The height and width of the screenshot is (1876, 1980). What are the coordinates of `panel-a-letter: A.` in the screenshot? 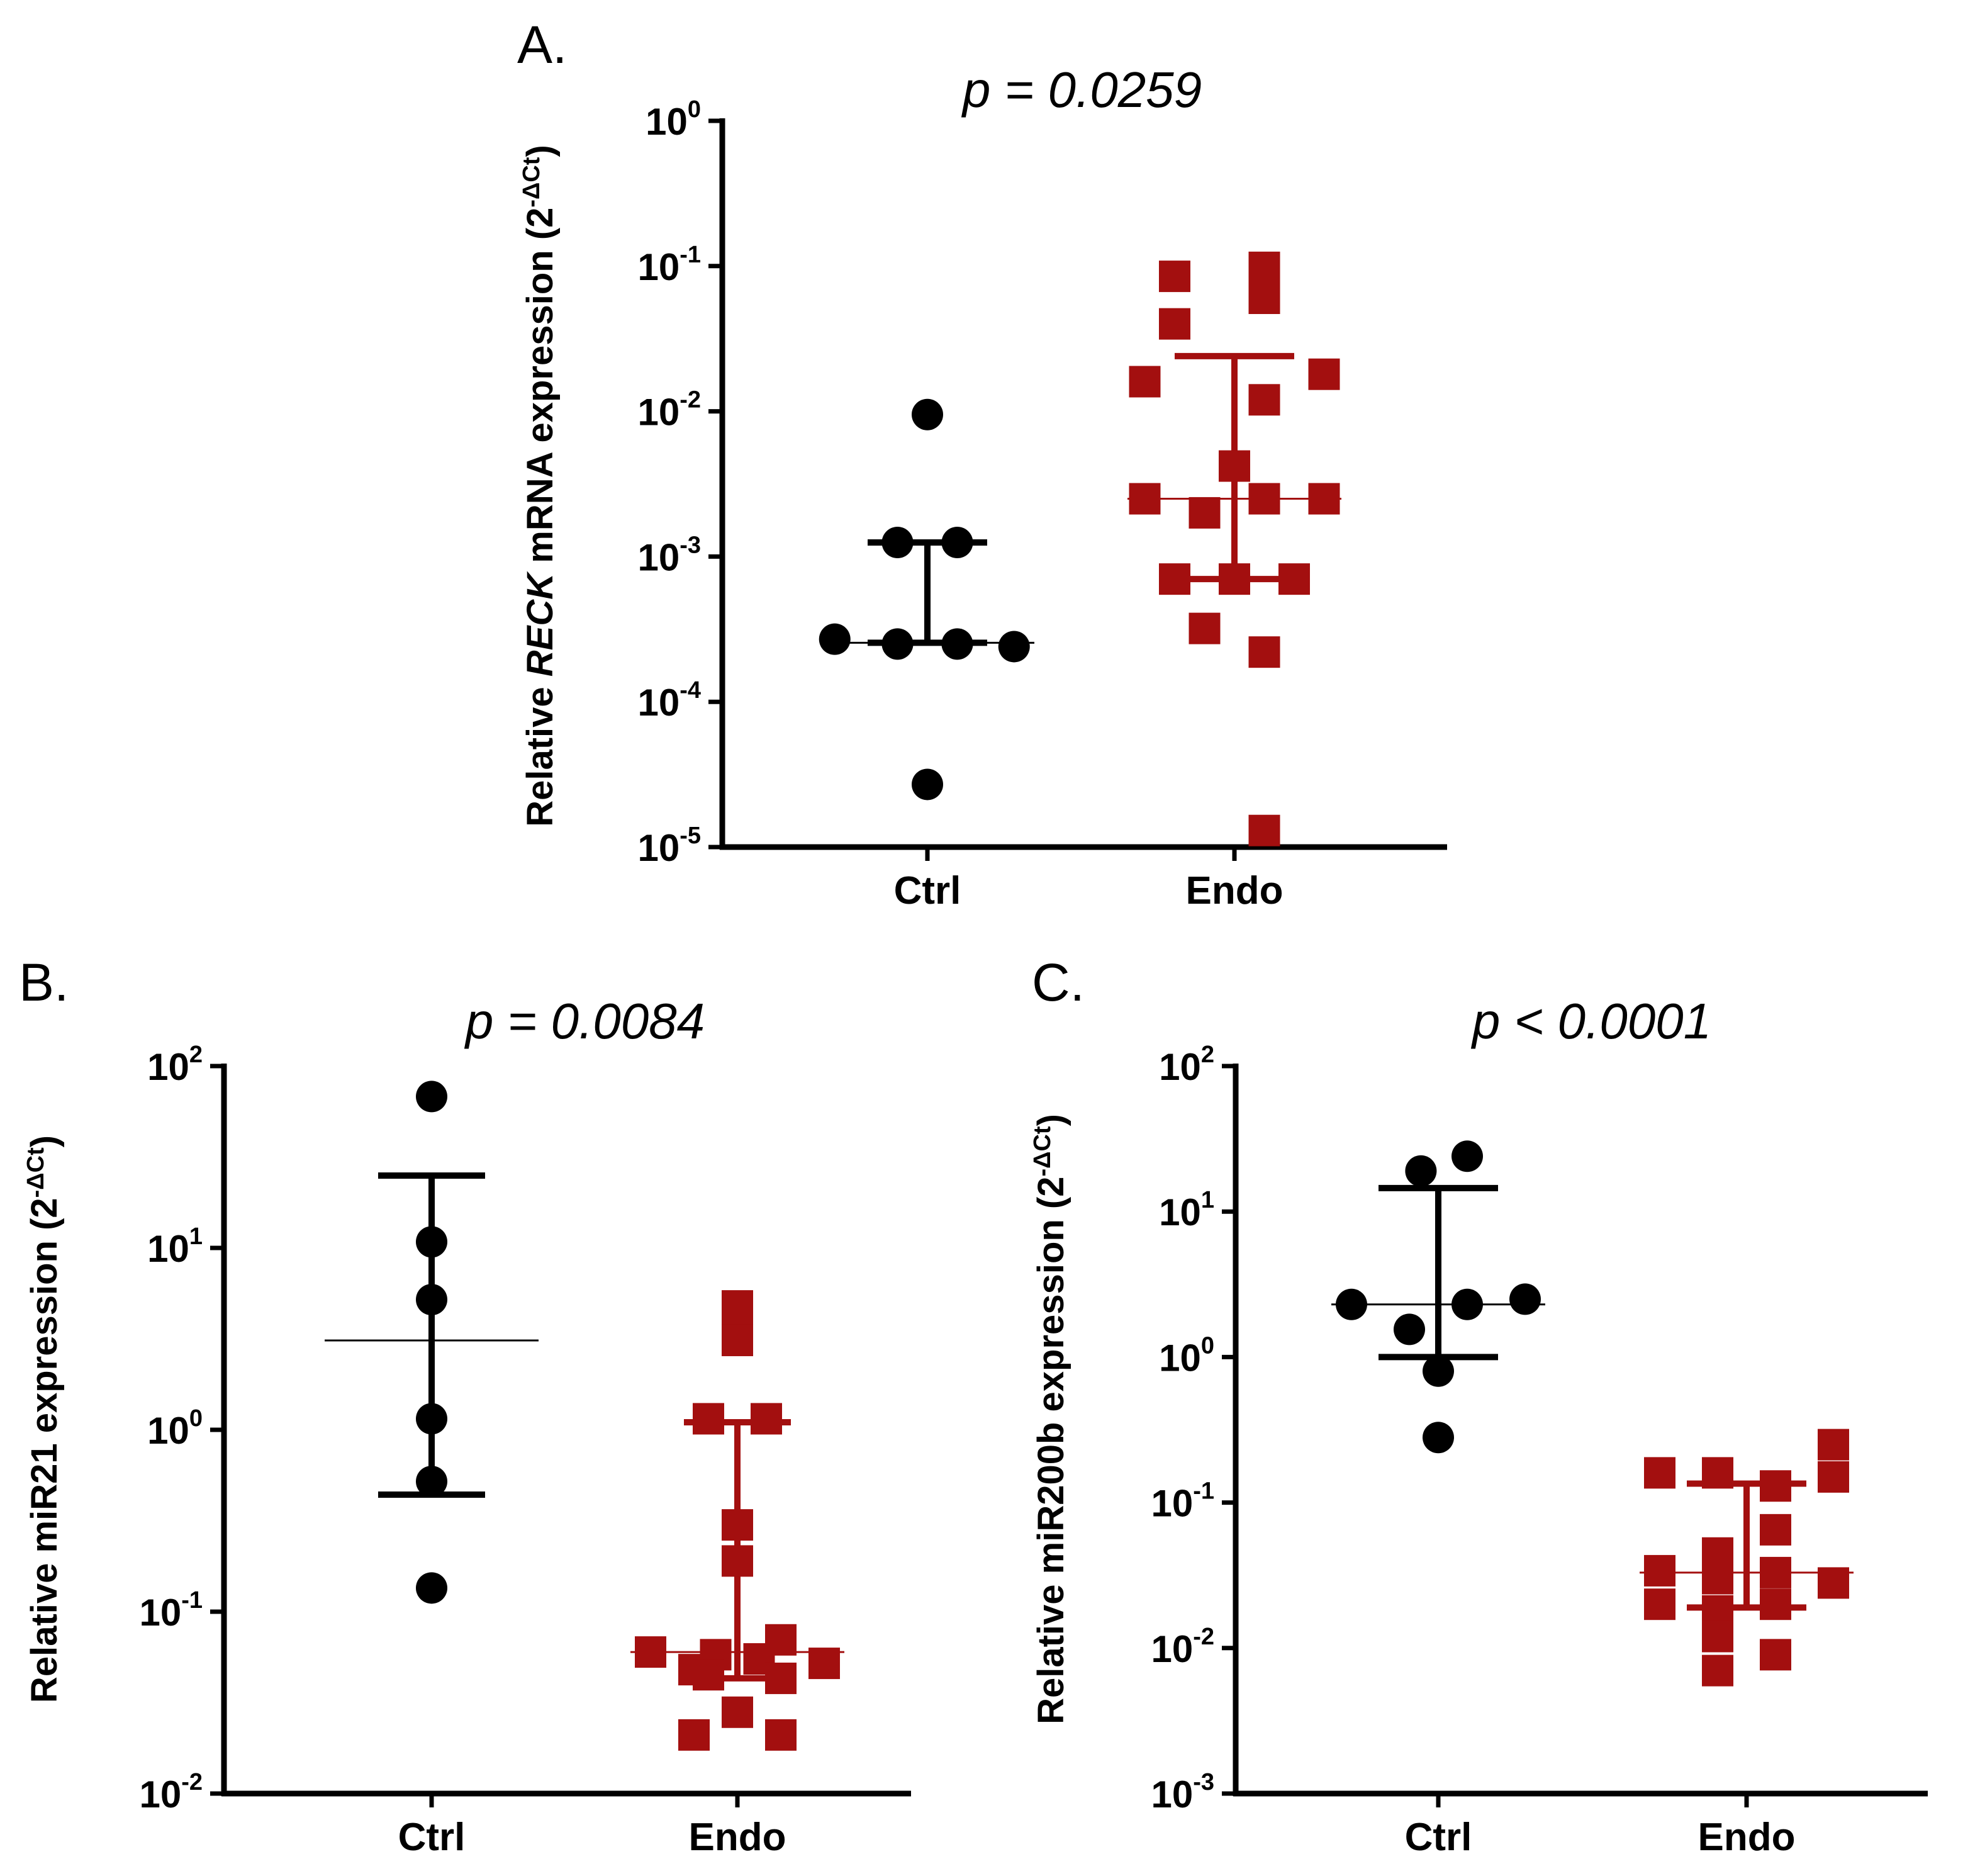 It's located at (542, 44).